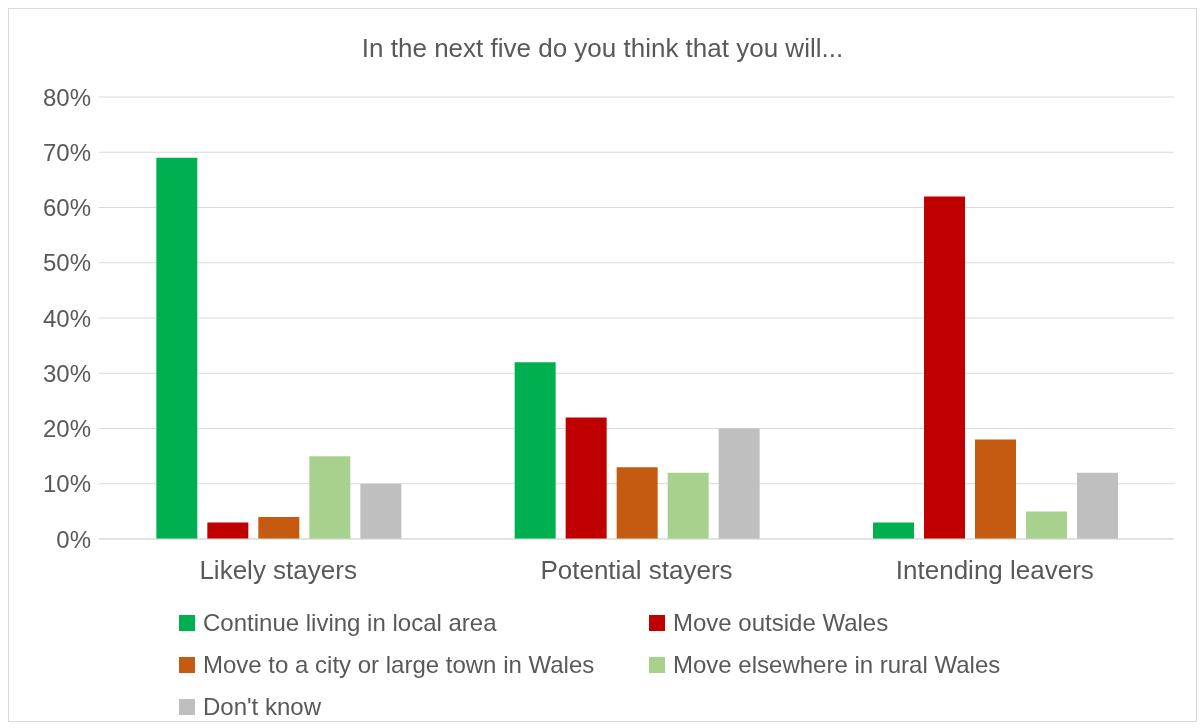  I want to click on legend-label: Move elsewhere in rural Wales, so click(837, 665).